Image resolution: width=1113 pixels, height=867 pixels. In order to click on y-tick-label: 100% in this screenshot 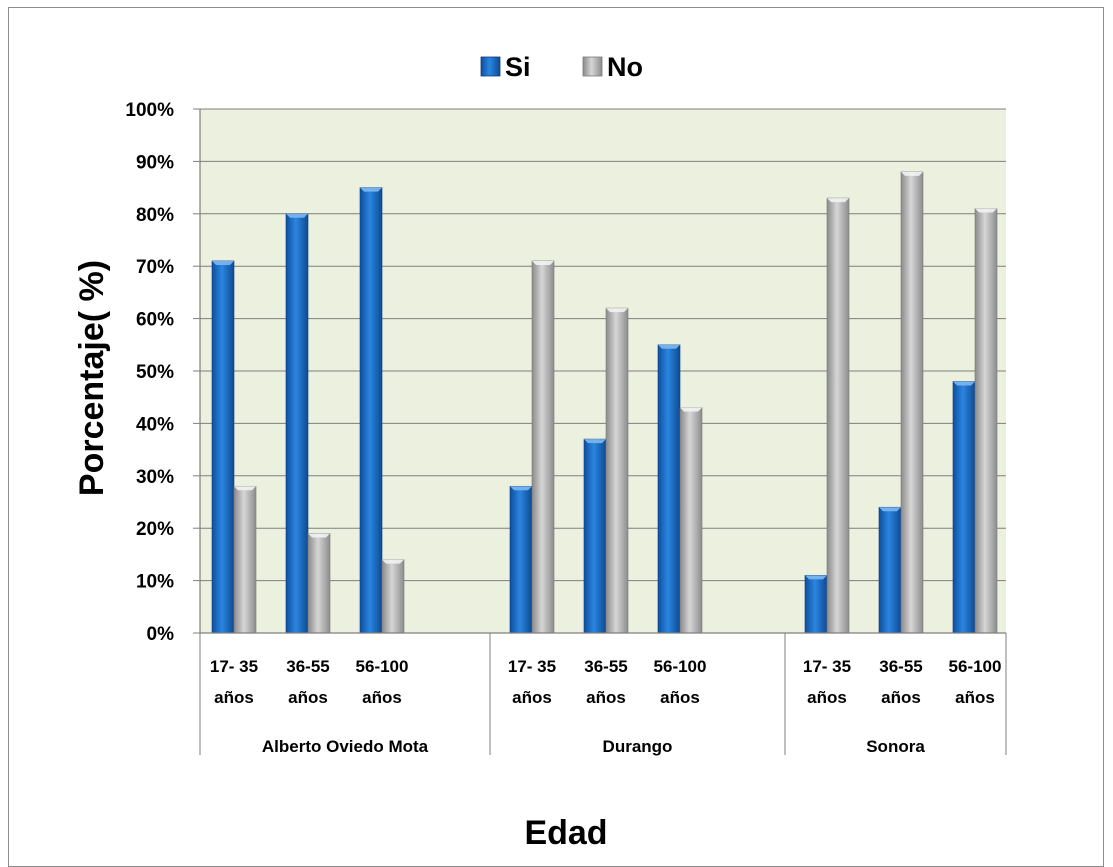, I will do `click(149, 110)`.